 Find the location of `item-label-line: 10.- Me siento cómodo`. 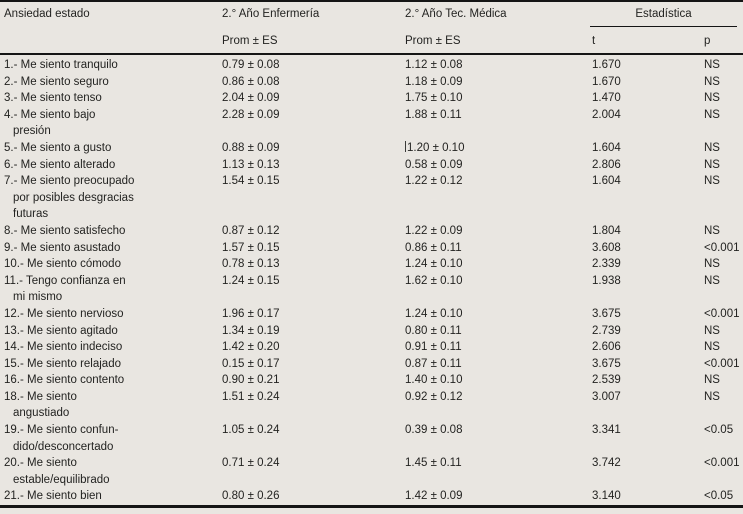

item-label-line: 10.- Me siento cómodo is located at coordinates (62, 264).